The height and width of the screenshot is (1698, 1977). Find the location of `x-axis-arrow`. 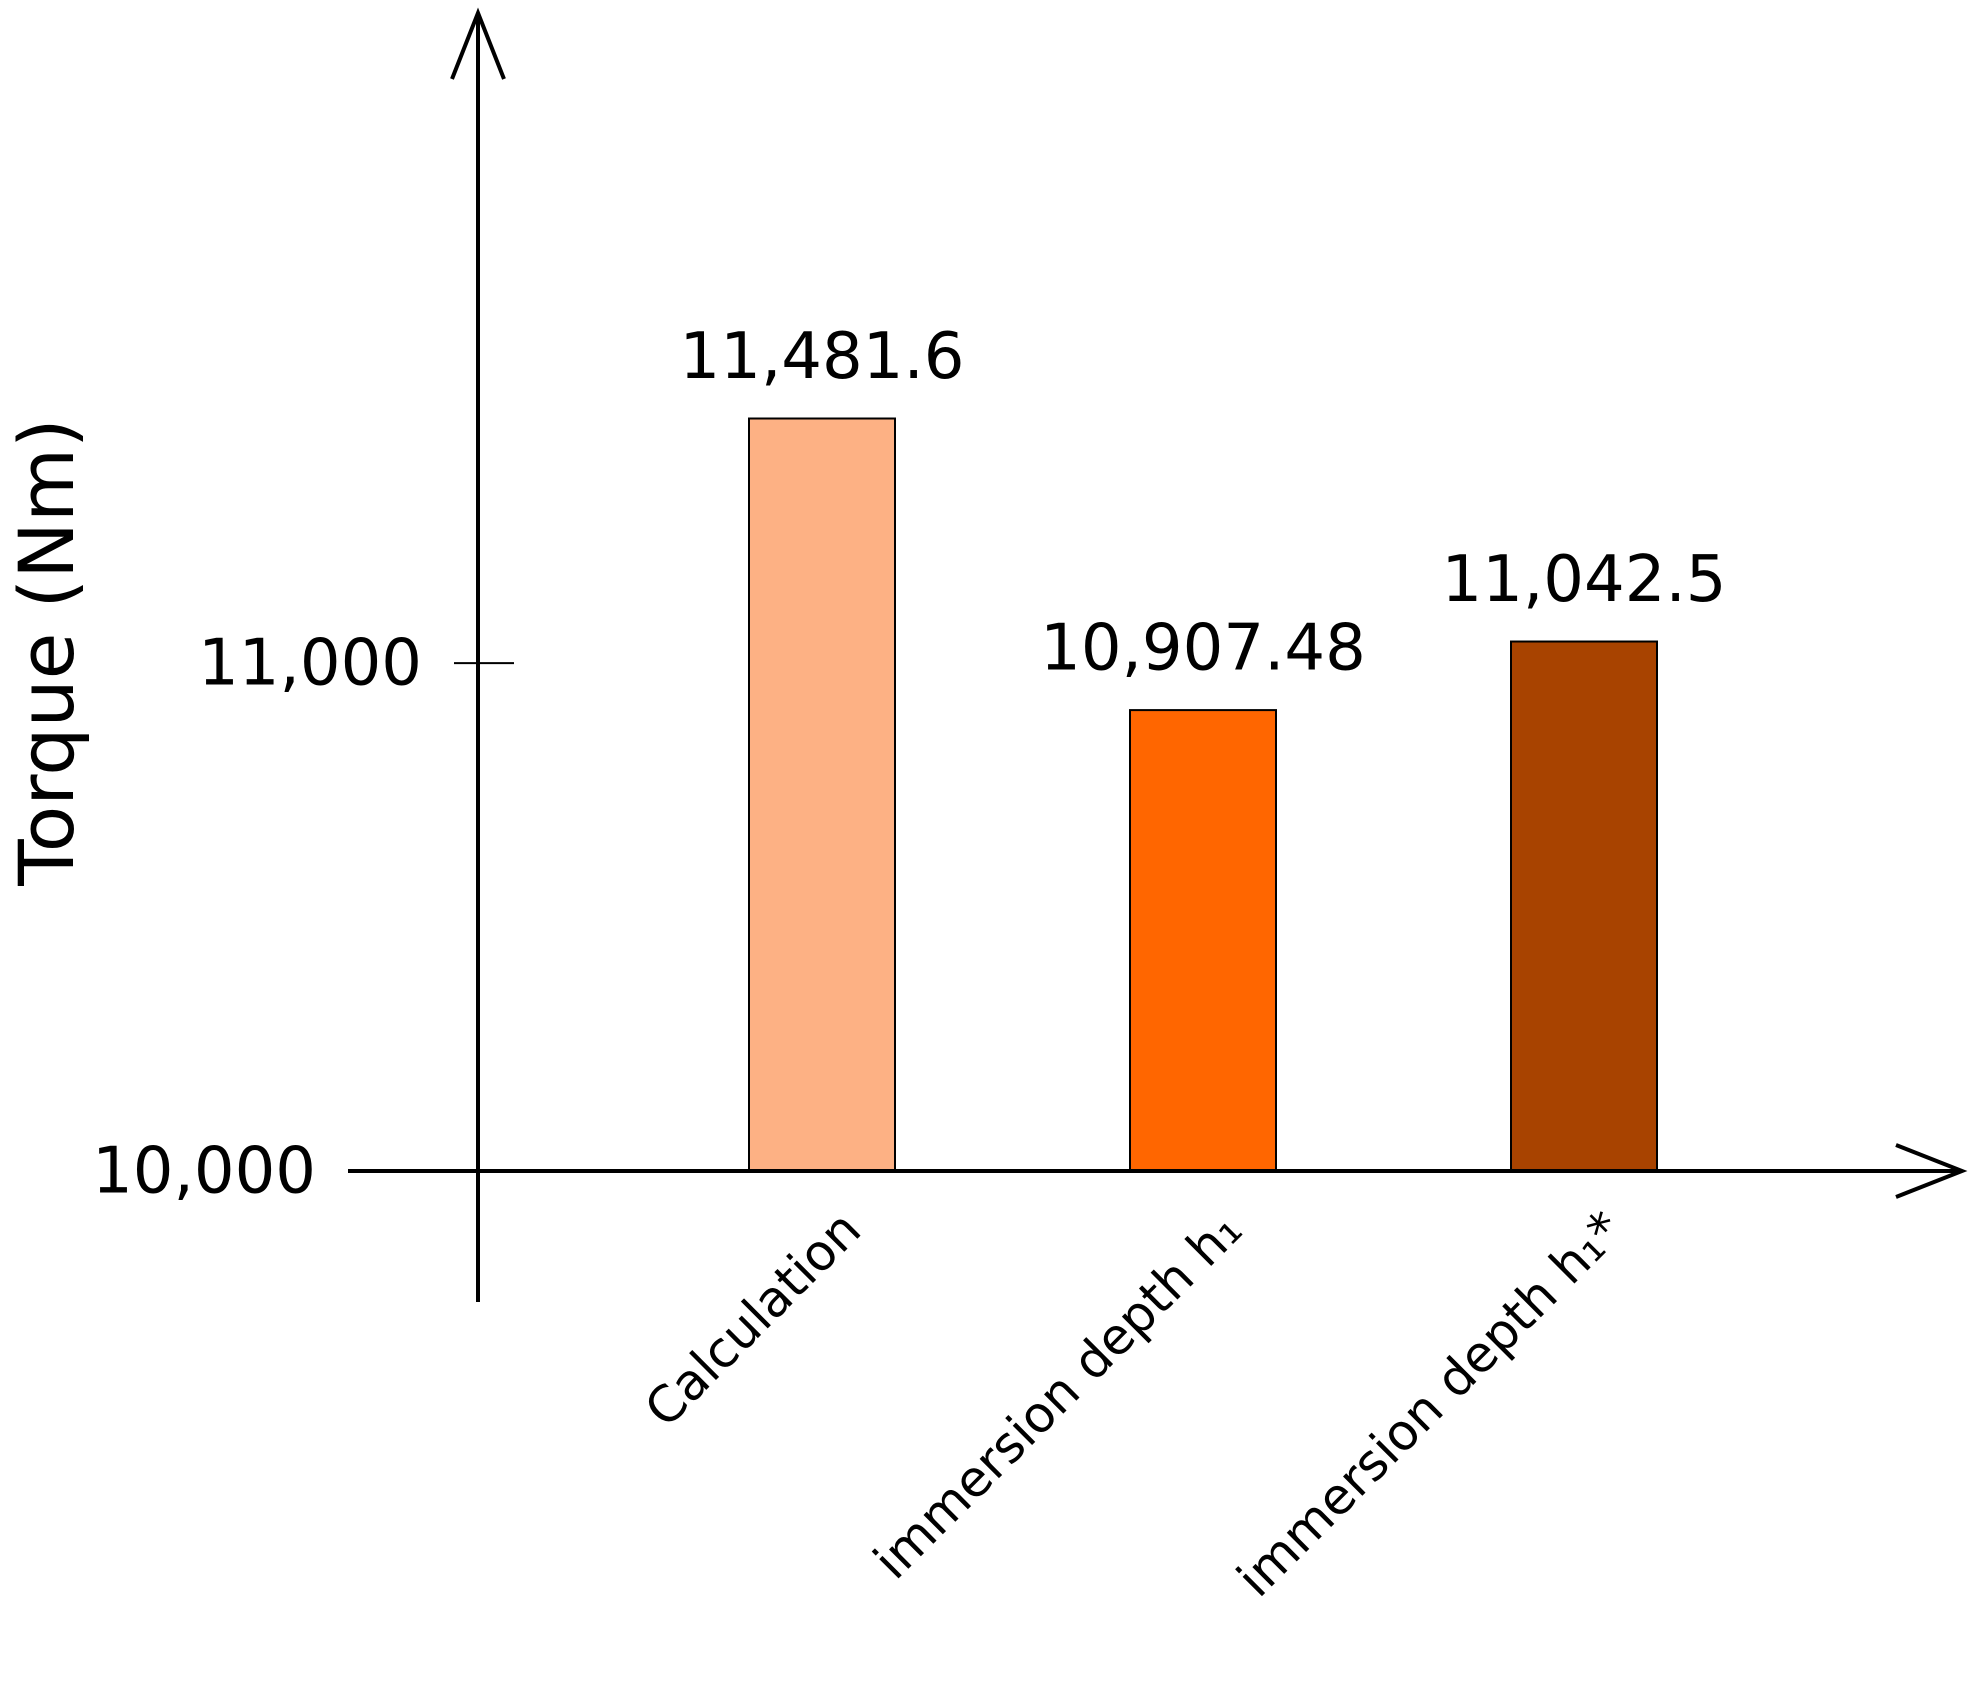

x-axis-arrow is located at coordinates (1931, 1171).